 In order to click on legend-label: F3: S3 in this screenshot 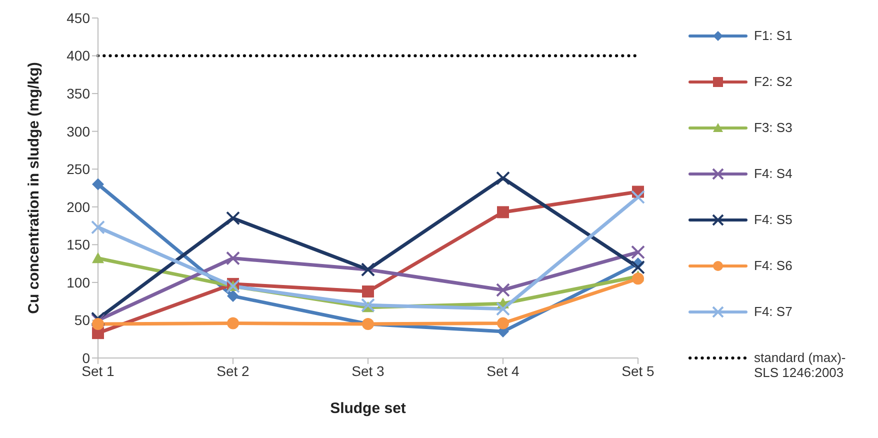, I will do `click(773, 127)`.